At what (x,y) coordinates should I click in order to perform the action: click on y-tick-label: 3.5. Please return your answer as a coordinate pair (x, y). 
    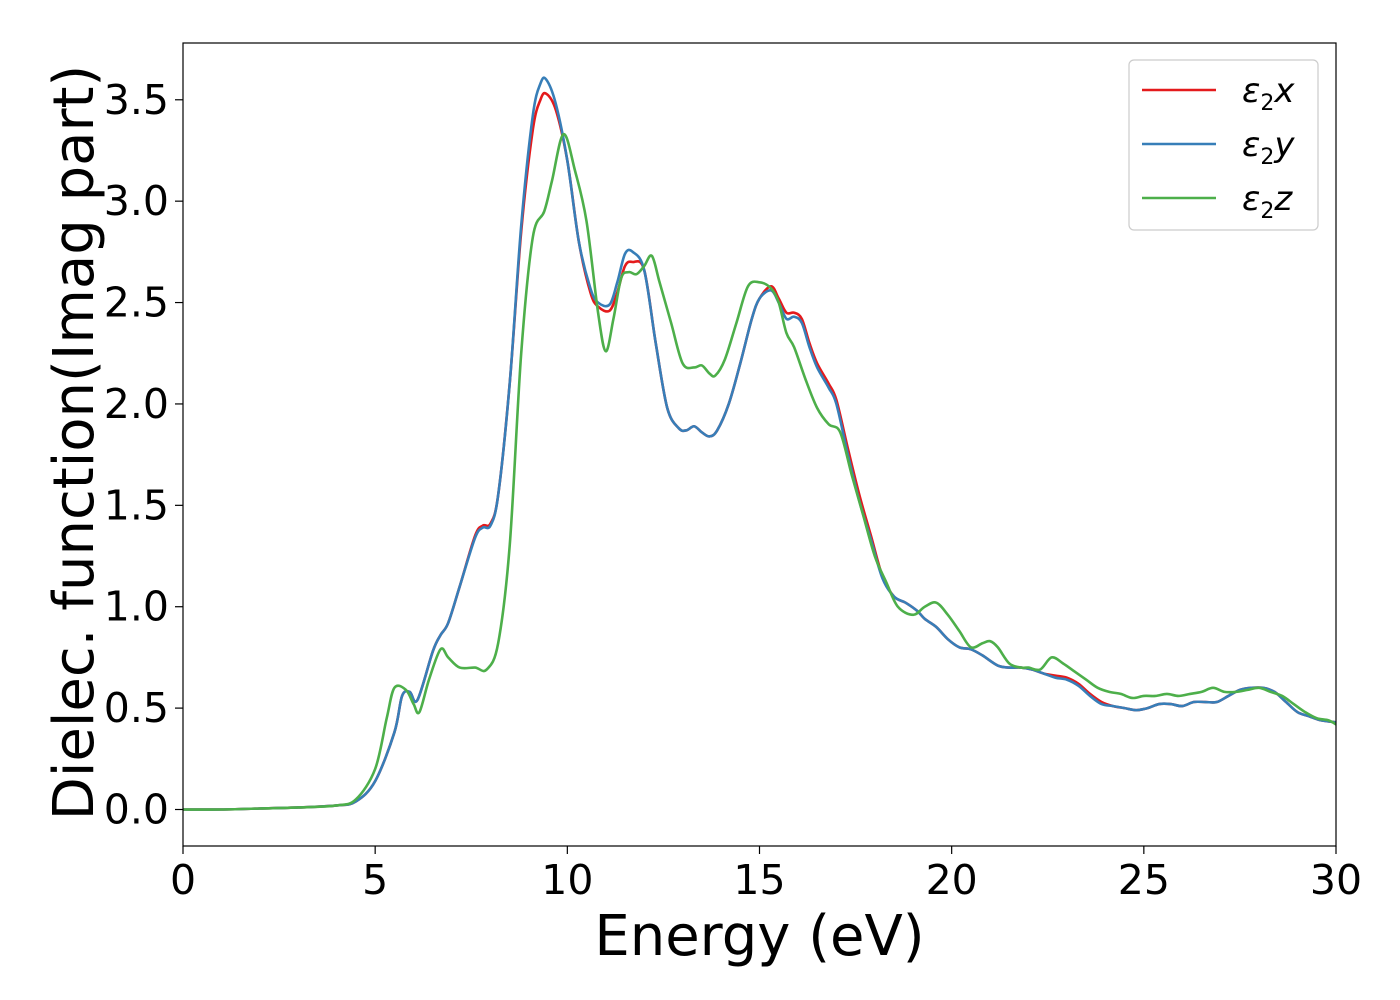
    Looking at the image, I should click on (136, 100).